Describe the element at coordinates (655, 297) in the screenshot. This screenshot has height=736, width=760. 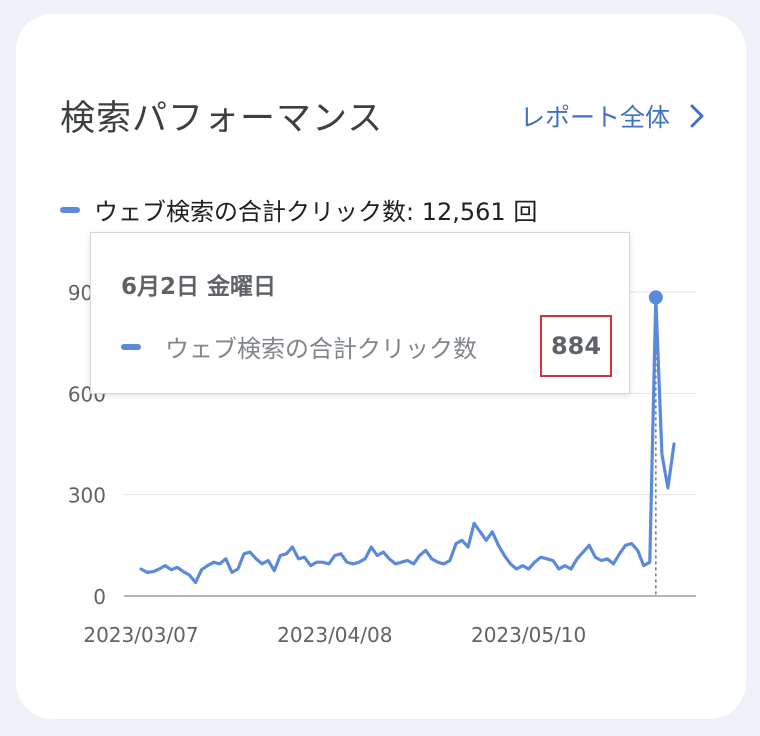
I see `highlighted-point` at that location.